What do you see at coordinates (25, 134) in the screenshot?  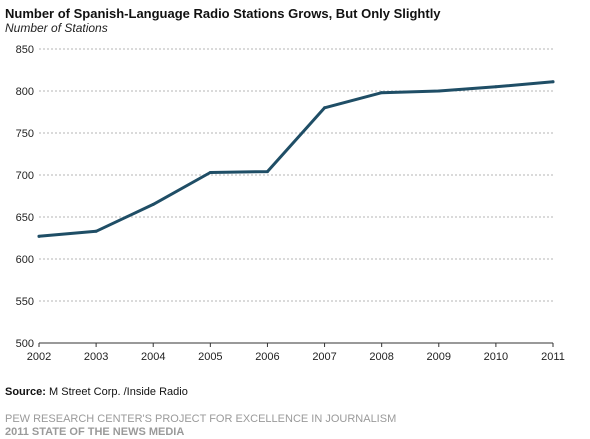 I see `y-tick-label: 750` at bounding box center [25, 134].